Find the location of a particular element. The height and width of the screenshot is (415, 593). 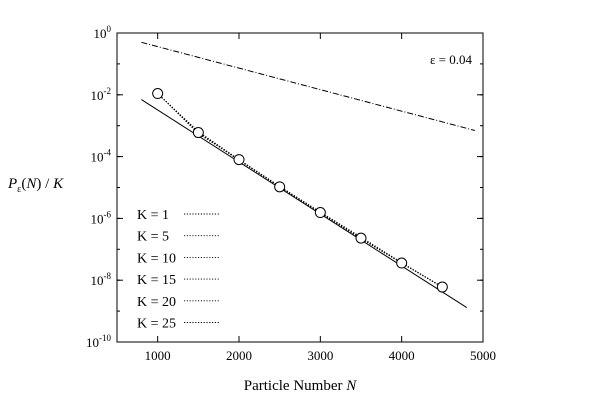

x-tick-label: 5000 is located at coordinates (483, 355).